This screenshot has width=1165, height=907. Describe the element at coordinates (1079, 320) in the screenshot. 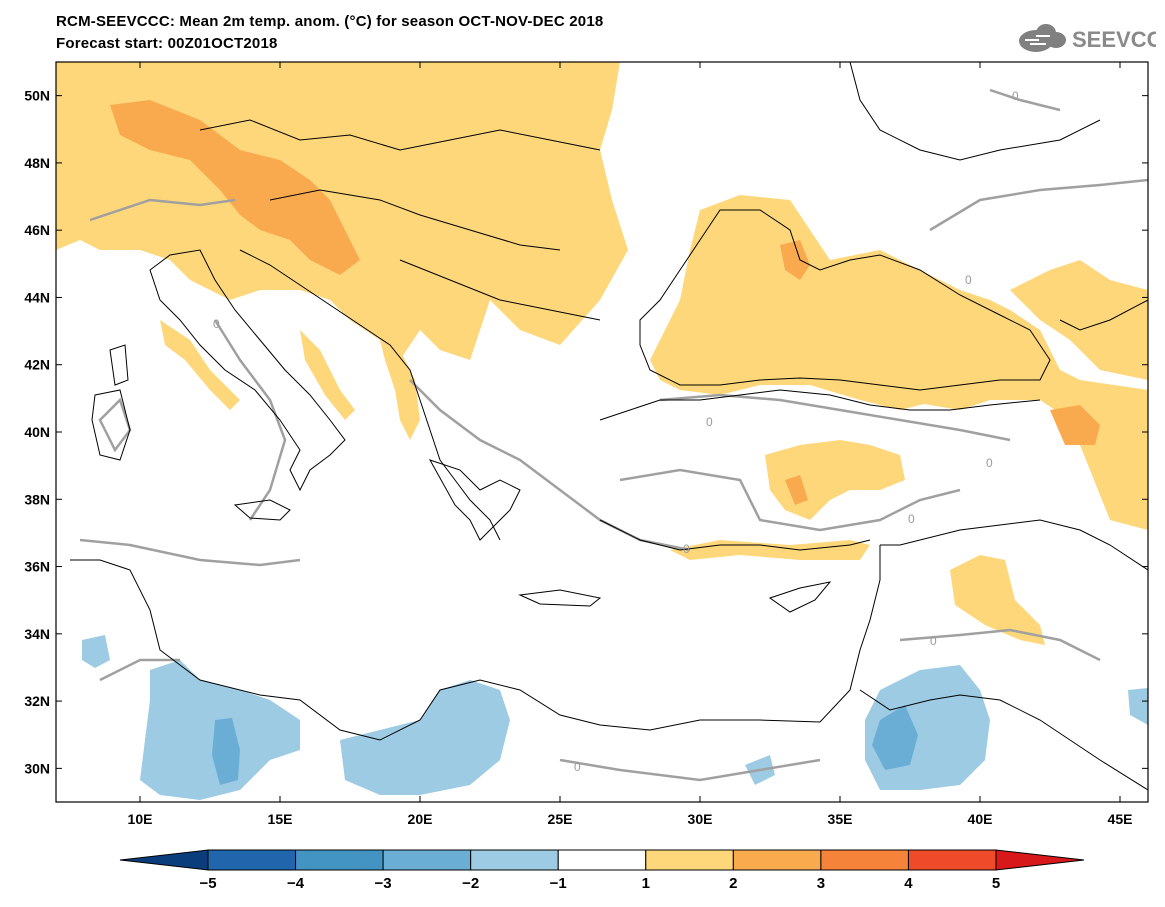

I see `warm-anomaly-caucasus` at that location.